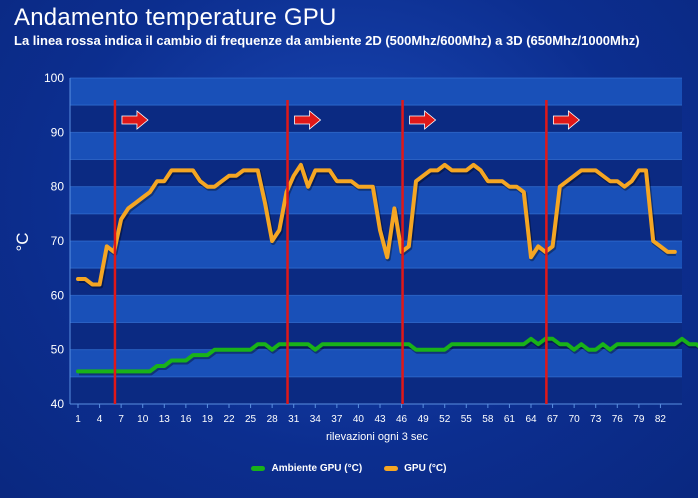 The width and height of the screenshot is (698, 498). I want to click on x-tick-label: 43, so click(380, 419).